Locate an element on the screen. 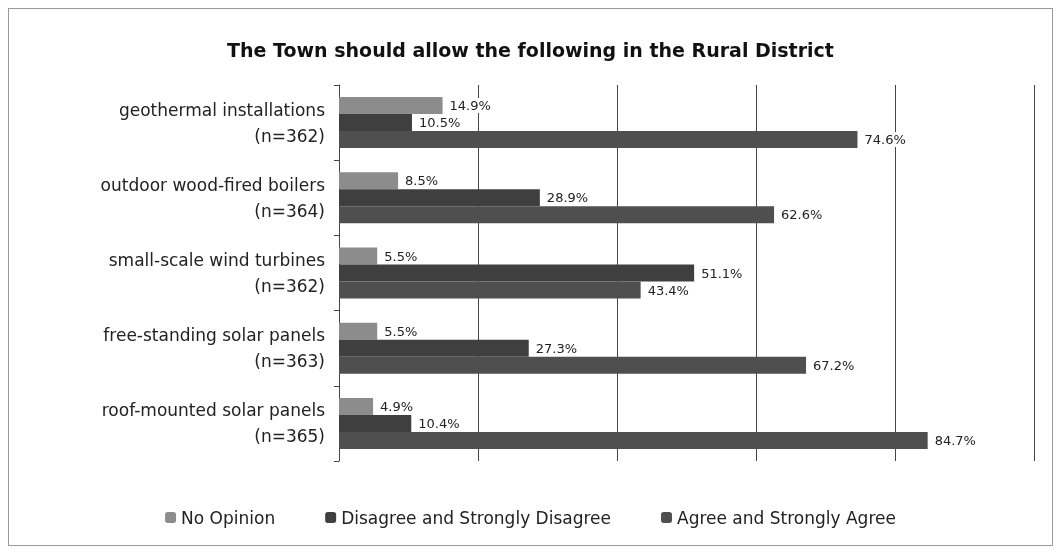  data-label: 10.5% is located at coordinates (439, 123).